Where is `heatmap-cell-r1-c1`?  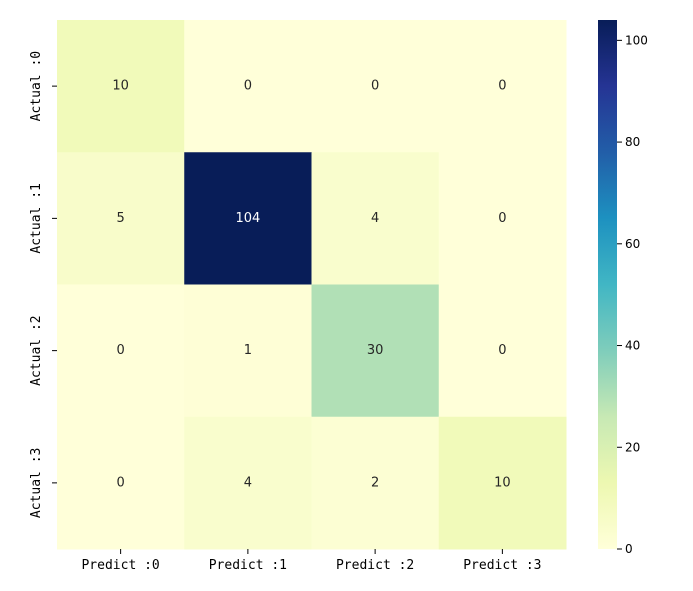 heatmap-cell-r1-c1 is located at coordinates (248, 218).